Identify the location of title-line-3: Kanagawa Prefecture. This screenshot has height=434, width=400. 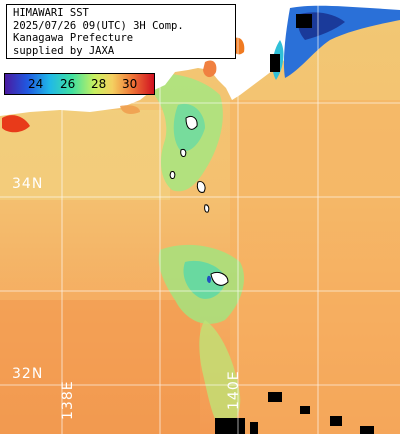
(73, 38).